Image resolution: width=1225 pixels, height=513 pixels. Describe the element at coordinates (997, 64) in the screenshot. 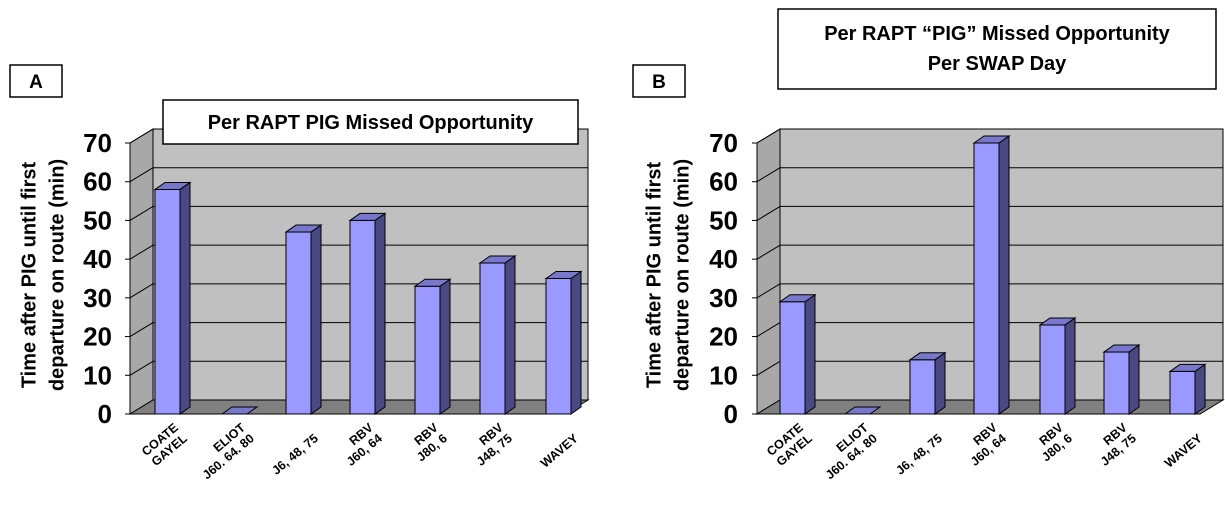

I see `chart-title: Per SWAP Day` at that location.